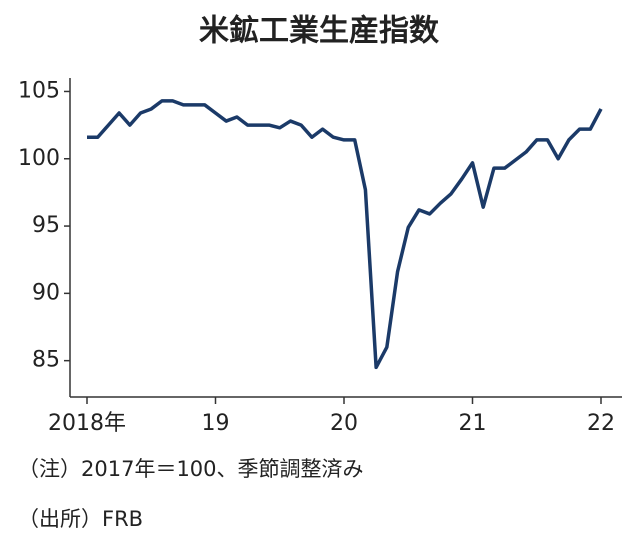  What do you see at coordinates (473, 423) in the screenshot?
I see `x-tick-label: 21` at bounding box center [473, 423].